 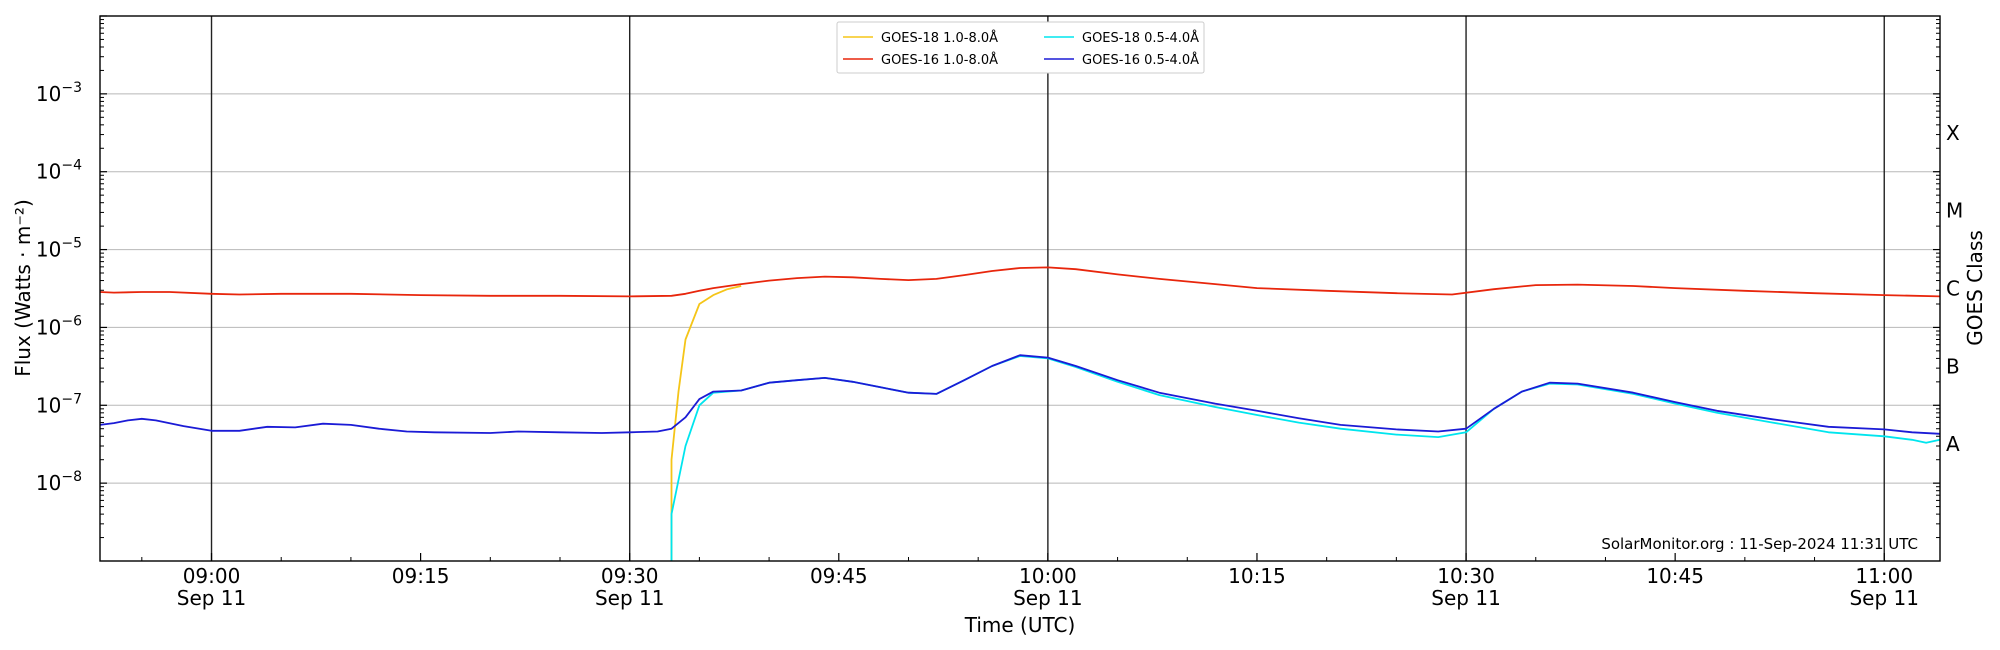 What do you see at coordinates (839, 576) in the screenshot?
I see `x-tick-label: 09:45` at bounding box center [839, 576].